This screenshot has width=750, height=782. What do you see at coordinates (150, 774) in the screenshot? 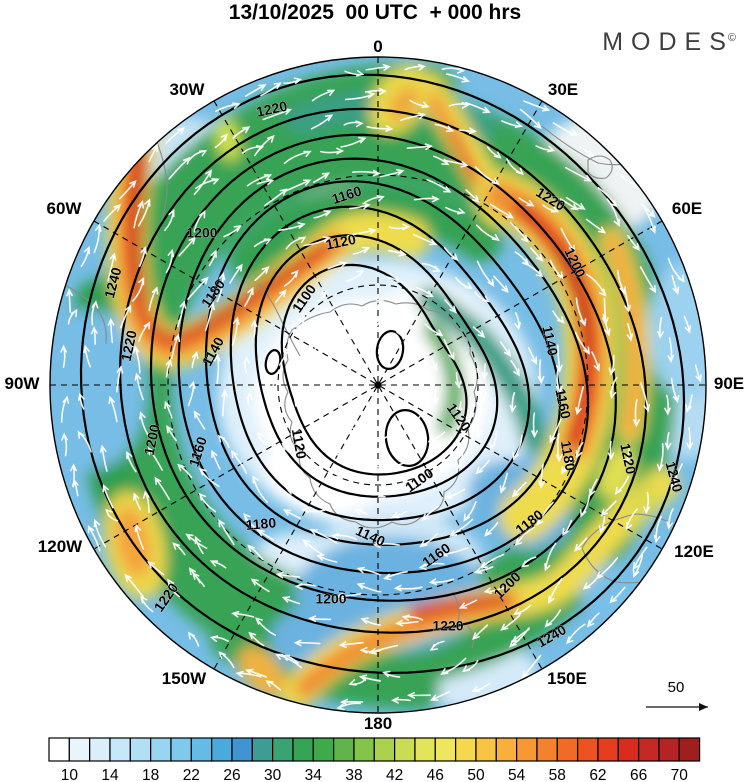
I see `colorbar-tick-label: 18` at bounding box center [150, 774].